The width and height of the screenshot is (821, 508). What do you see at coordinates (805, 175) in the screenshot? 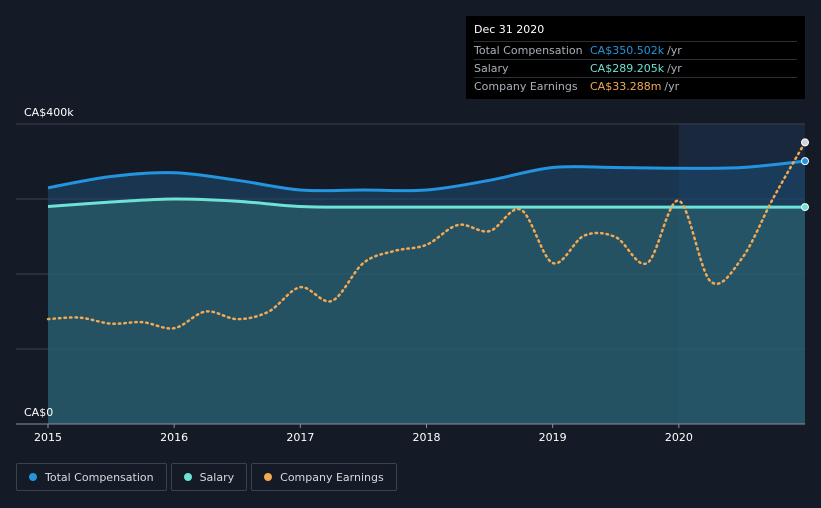
I see `series-endpoints` at bounding box center [805, 175].